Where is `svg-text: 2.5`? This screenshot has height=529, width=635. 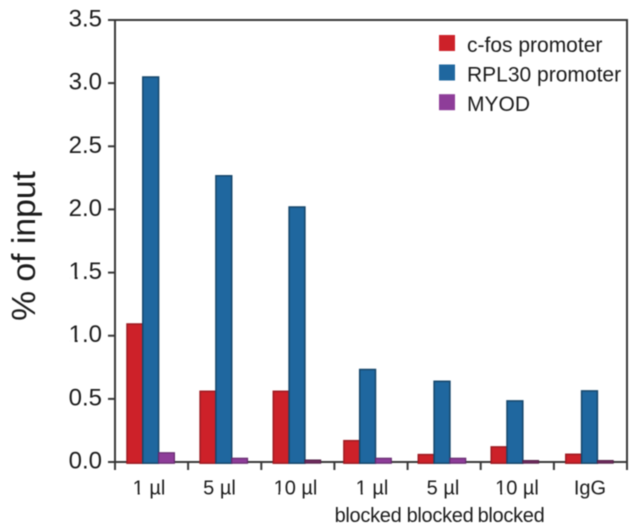 svg-text: 2.5 is located at coordinates (85, 145).